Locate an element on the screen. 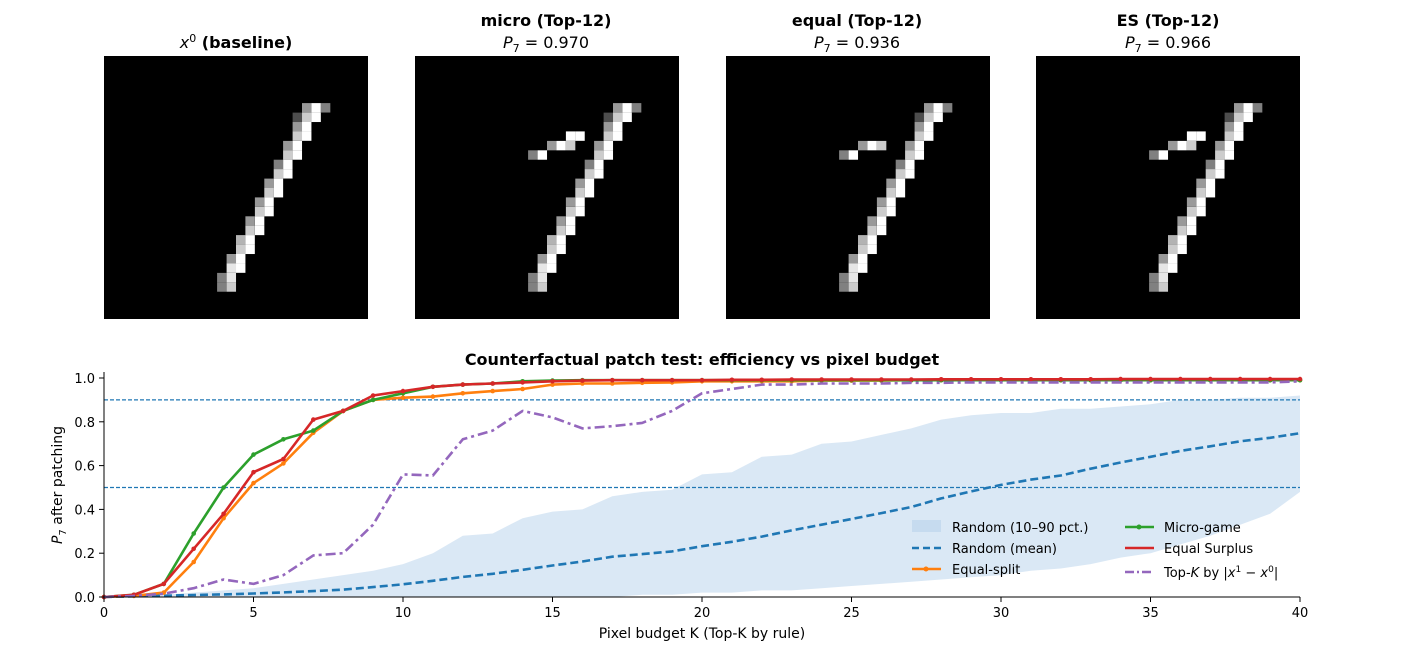 This screenshot has height=663, width=1421. x-axis-label: Pixel budget K (Top-K by rule) is located at coordinates (702, 634).